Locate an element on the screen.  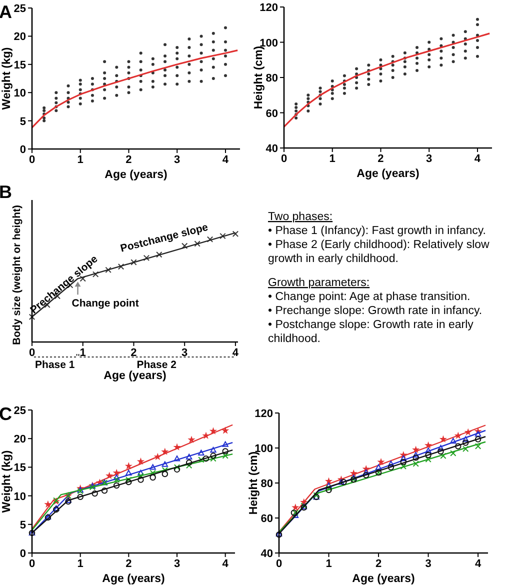
text: Two phases: is located at coordinates (300, 217).